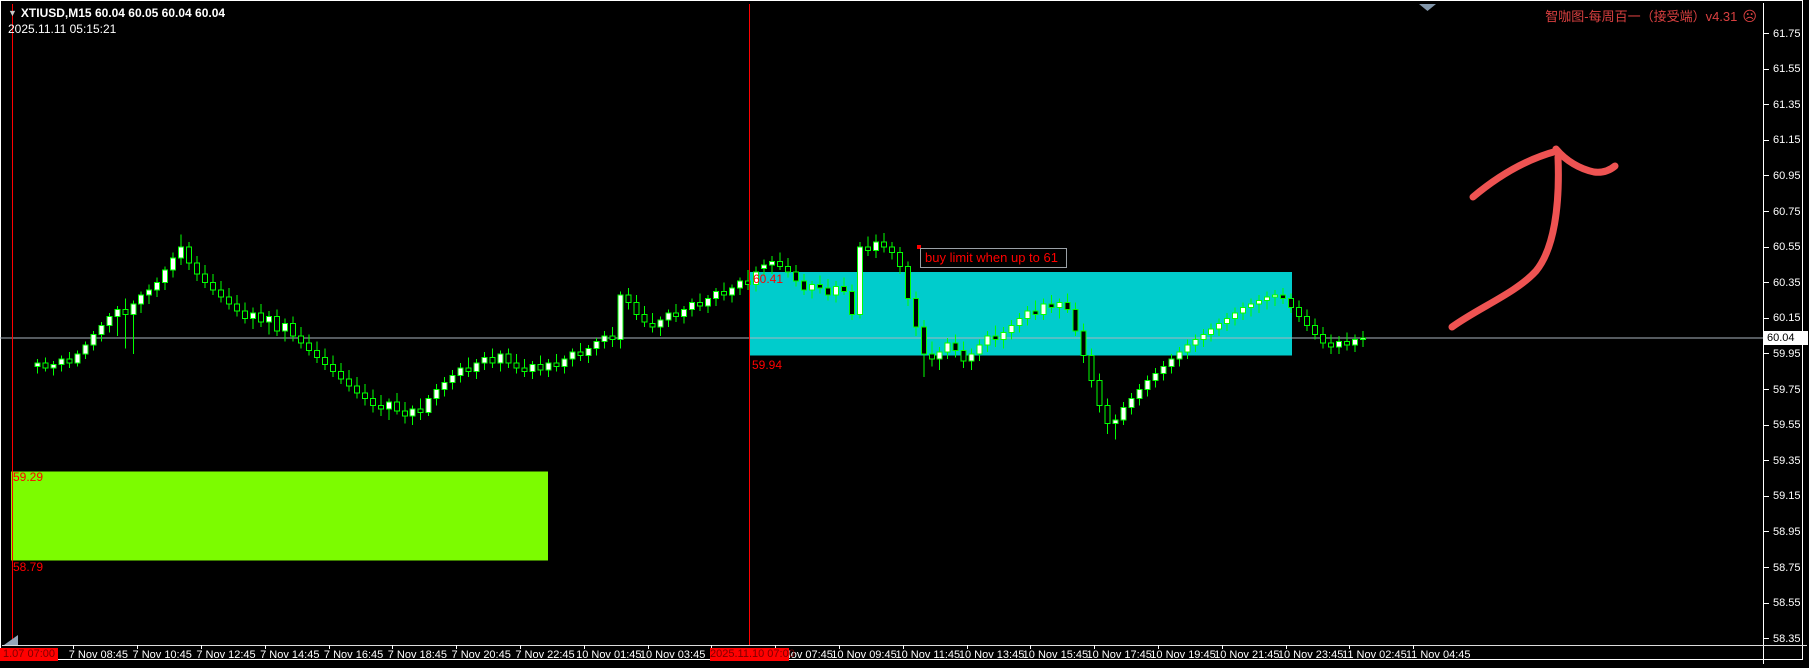 Image resolution: width=1809 pixels, height=668 pixels. Describe the element at coordinates (993, 258) in the screenshot. I see `buy-limit-note: buy limit when up to 61` at that location.